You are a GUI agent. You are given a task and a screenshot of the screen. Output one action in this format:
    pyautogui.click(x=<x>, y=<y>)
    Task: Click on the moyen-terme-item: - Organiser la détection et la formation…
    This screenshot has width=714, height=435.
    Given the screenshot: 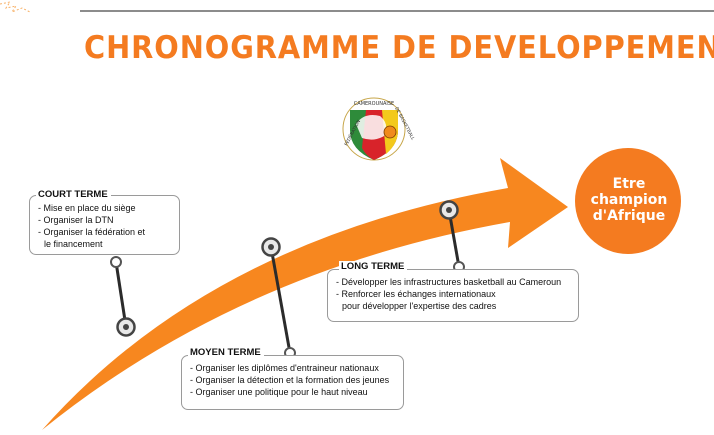 What is the action you would take?
    pyautogui.click(x=290, y=380)
    